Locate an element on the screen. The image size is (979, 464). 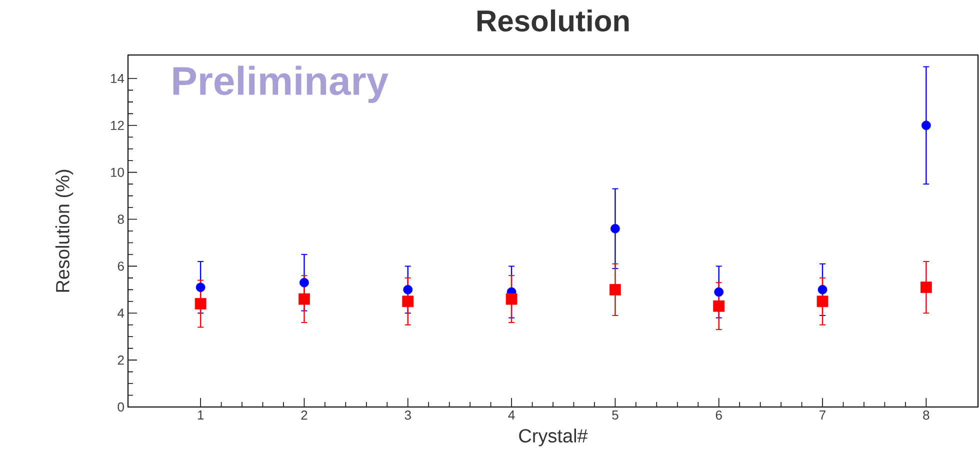
x-tick-label: 5 is located at coordinates (615, 415).